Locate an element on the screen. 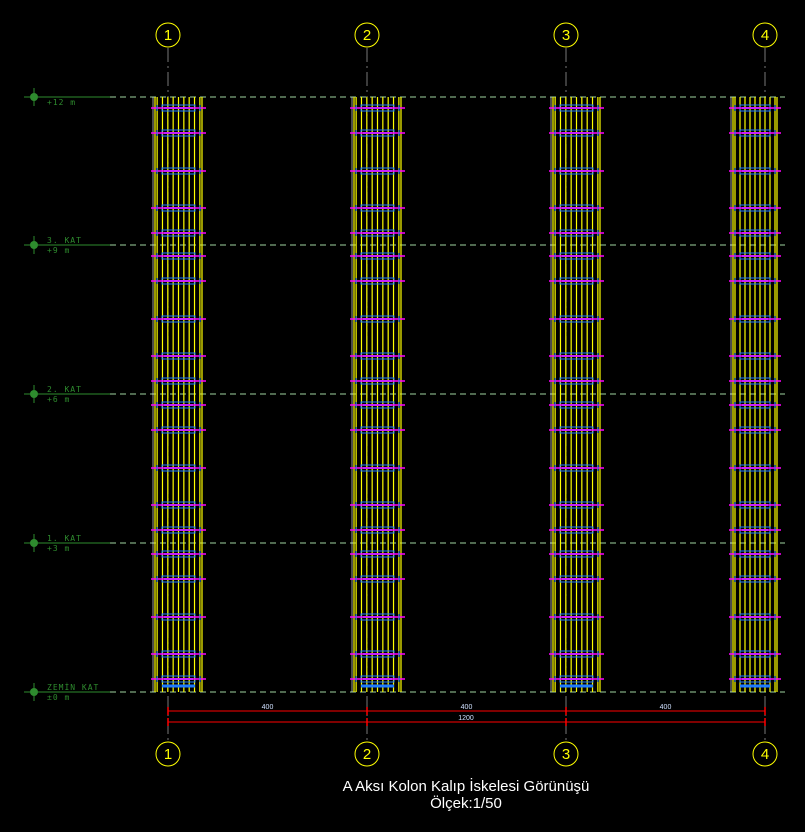 The height and width of the screenshot is (832, 805). level-elevation: +12 m is located at coordinates (61, 102).